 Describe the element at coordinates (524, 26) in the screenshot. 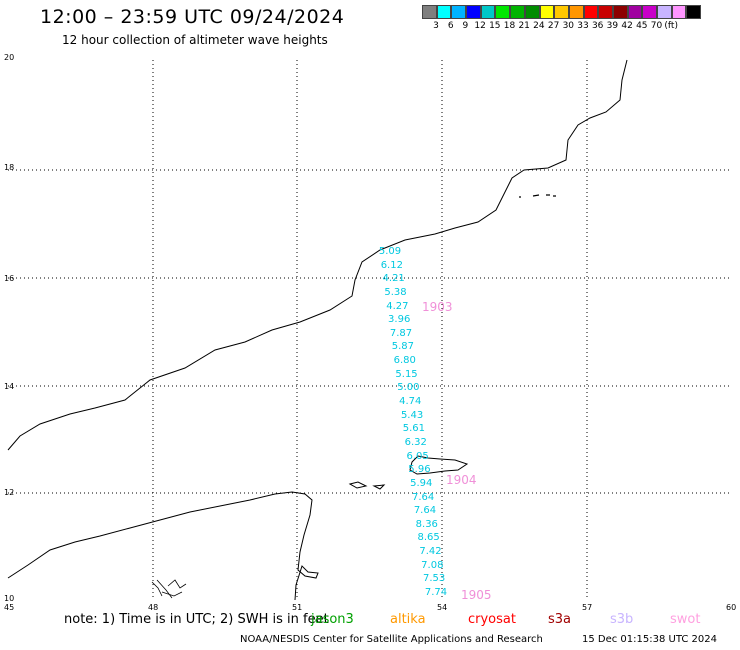

I see `colorbar-label: 21` at that location.